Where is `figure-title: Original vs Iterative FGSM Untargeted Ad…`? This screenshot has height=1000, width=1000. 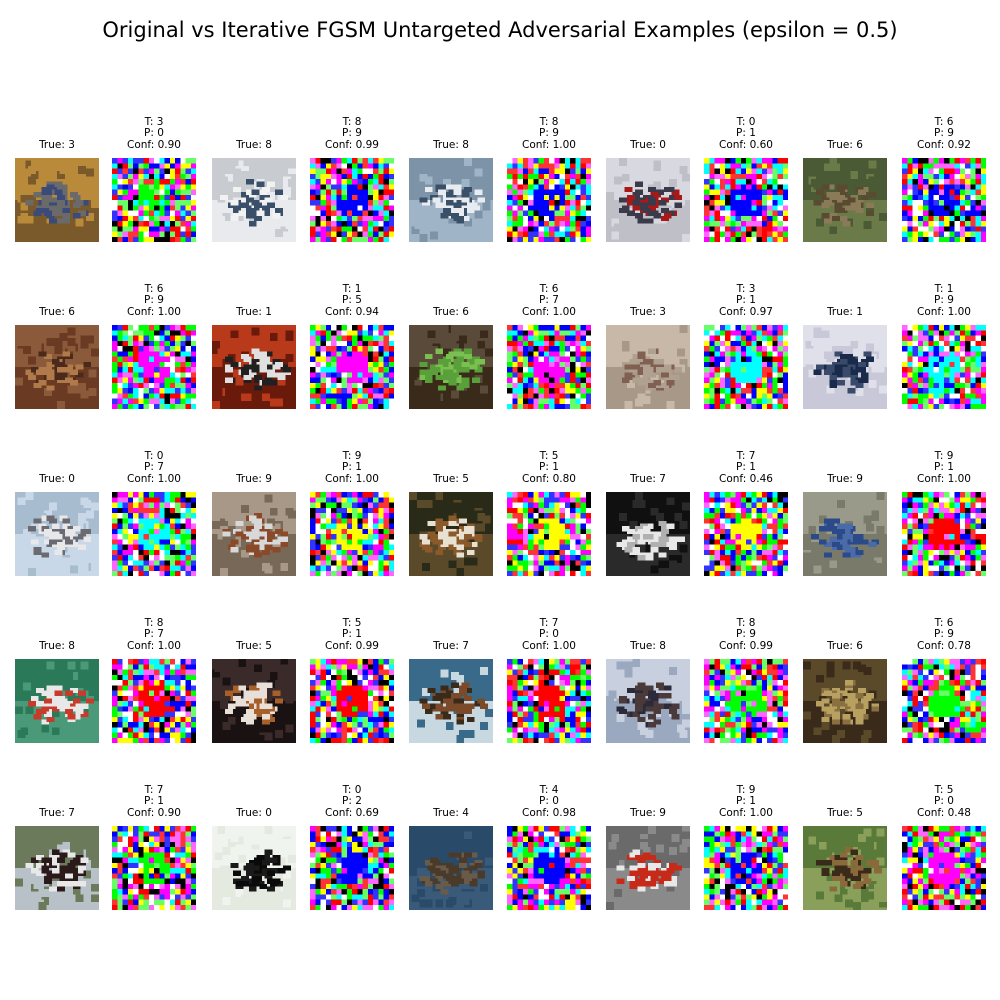 figure-title: Original vs Iterative FGSM Untargeted Ad… is located at coordinates (500, 30).